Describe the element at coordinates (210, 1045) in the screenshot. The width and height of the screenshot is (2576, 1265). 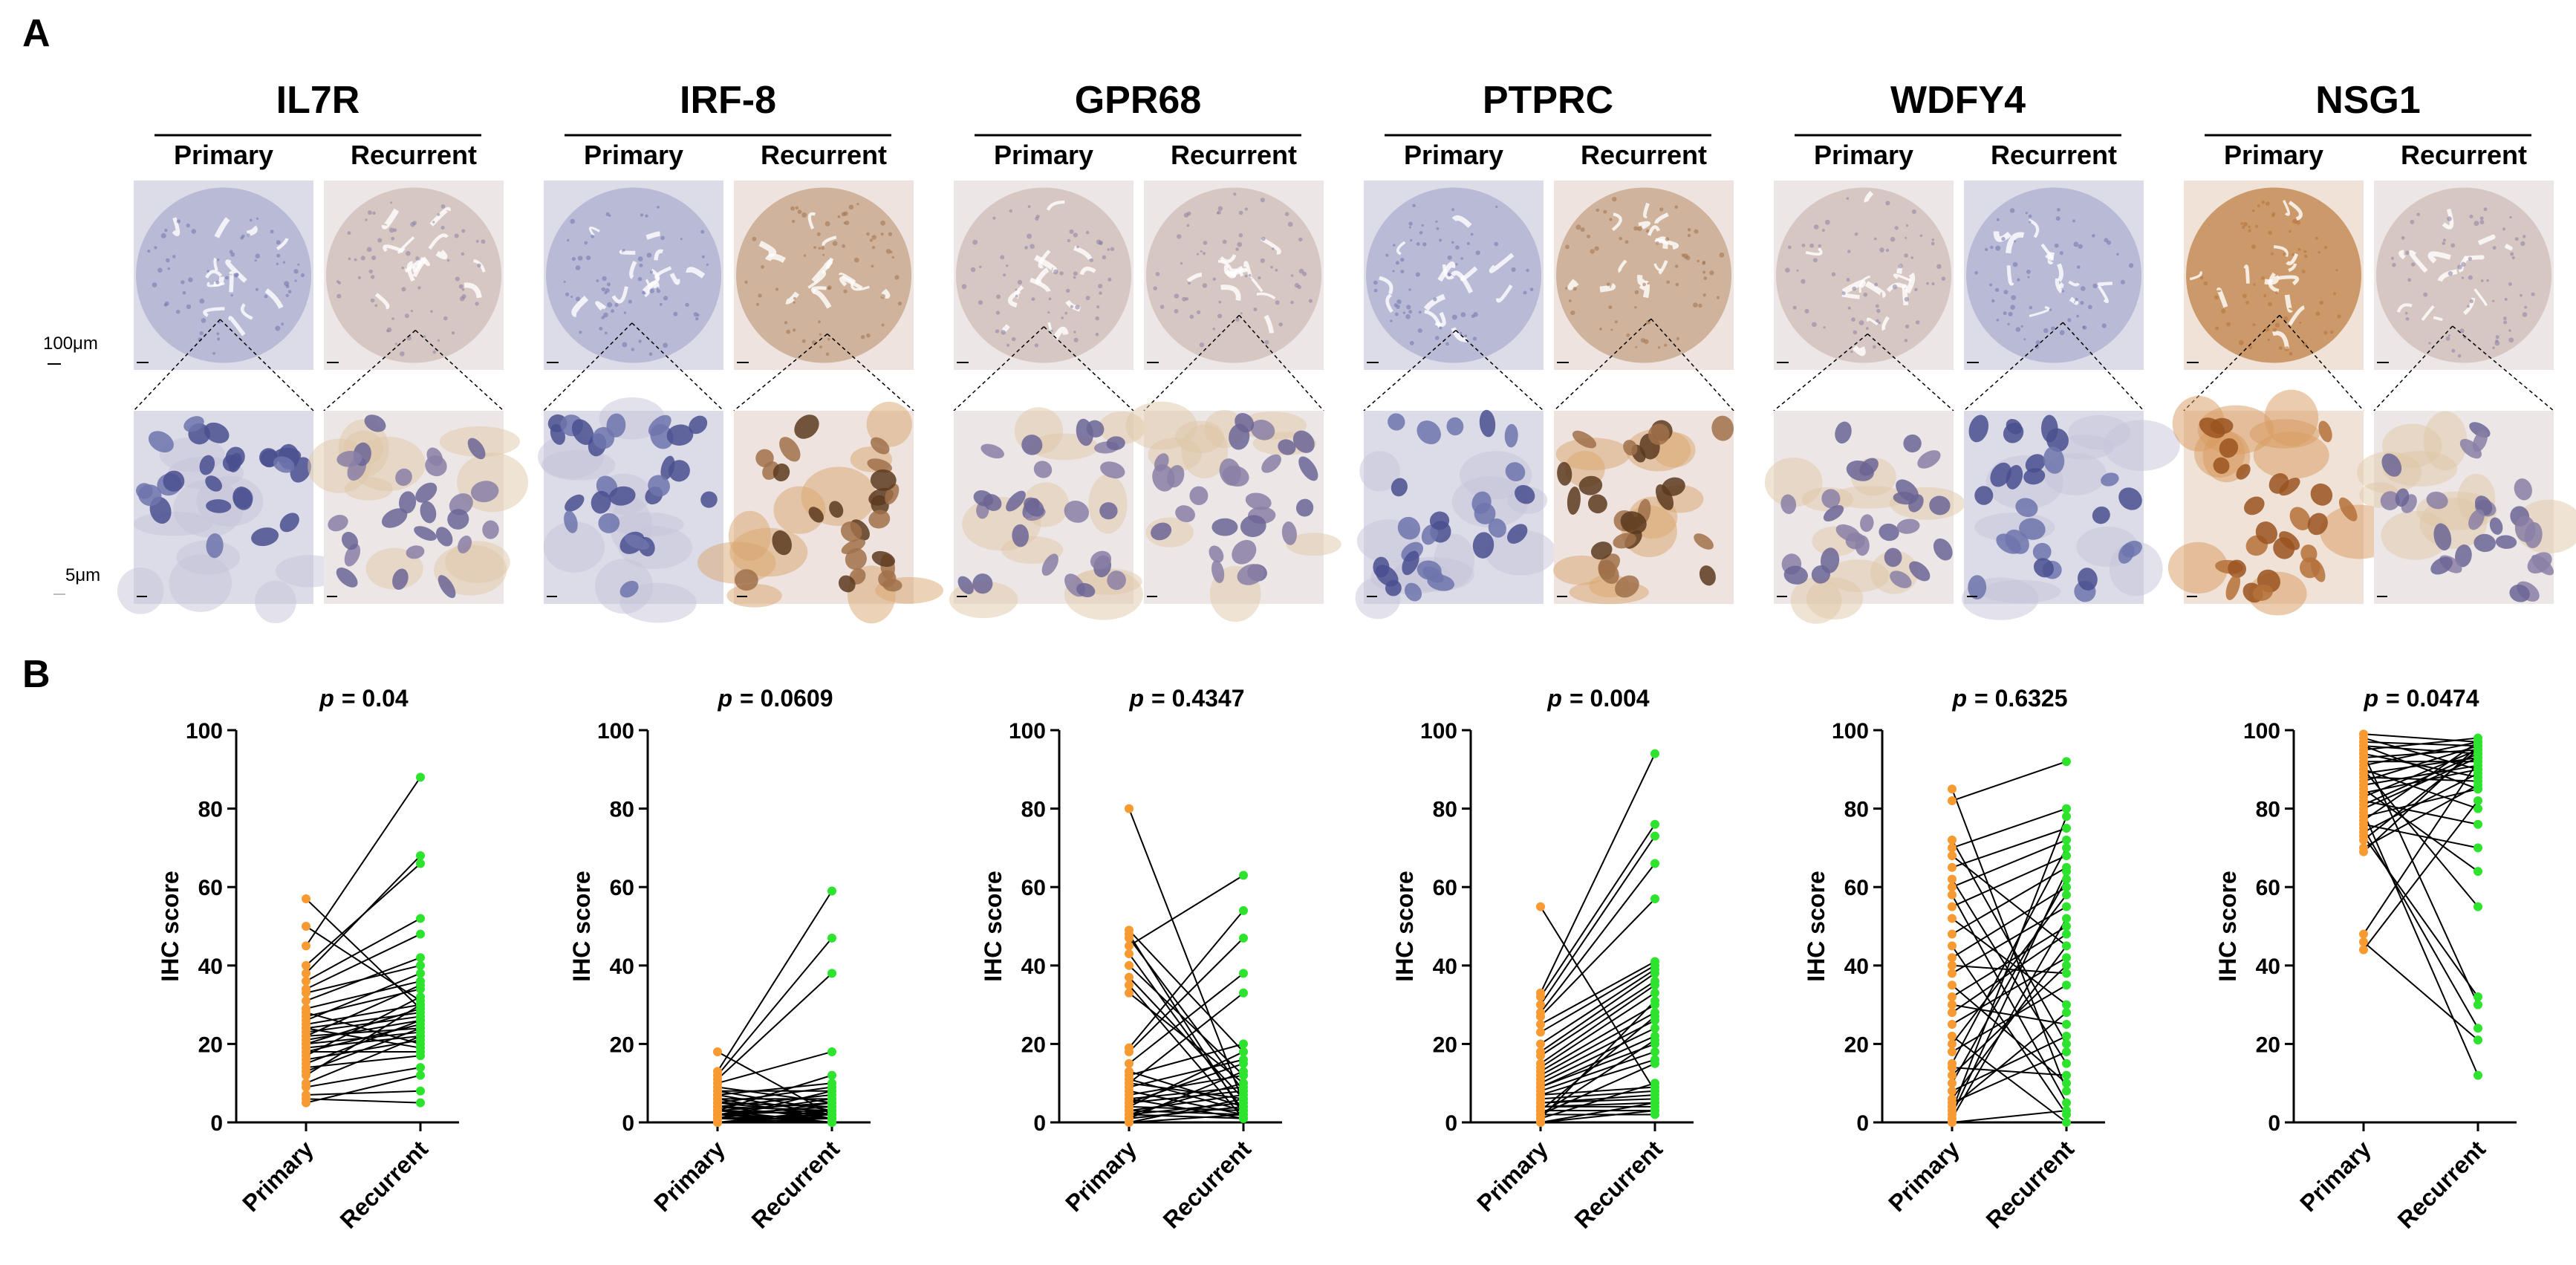
I see `y-tick-label: 20` at that location.